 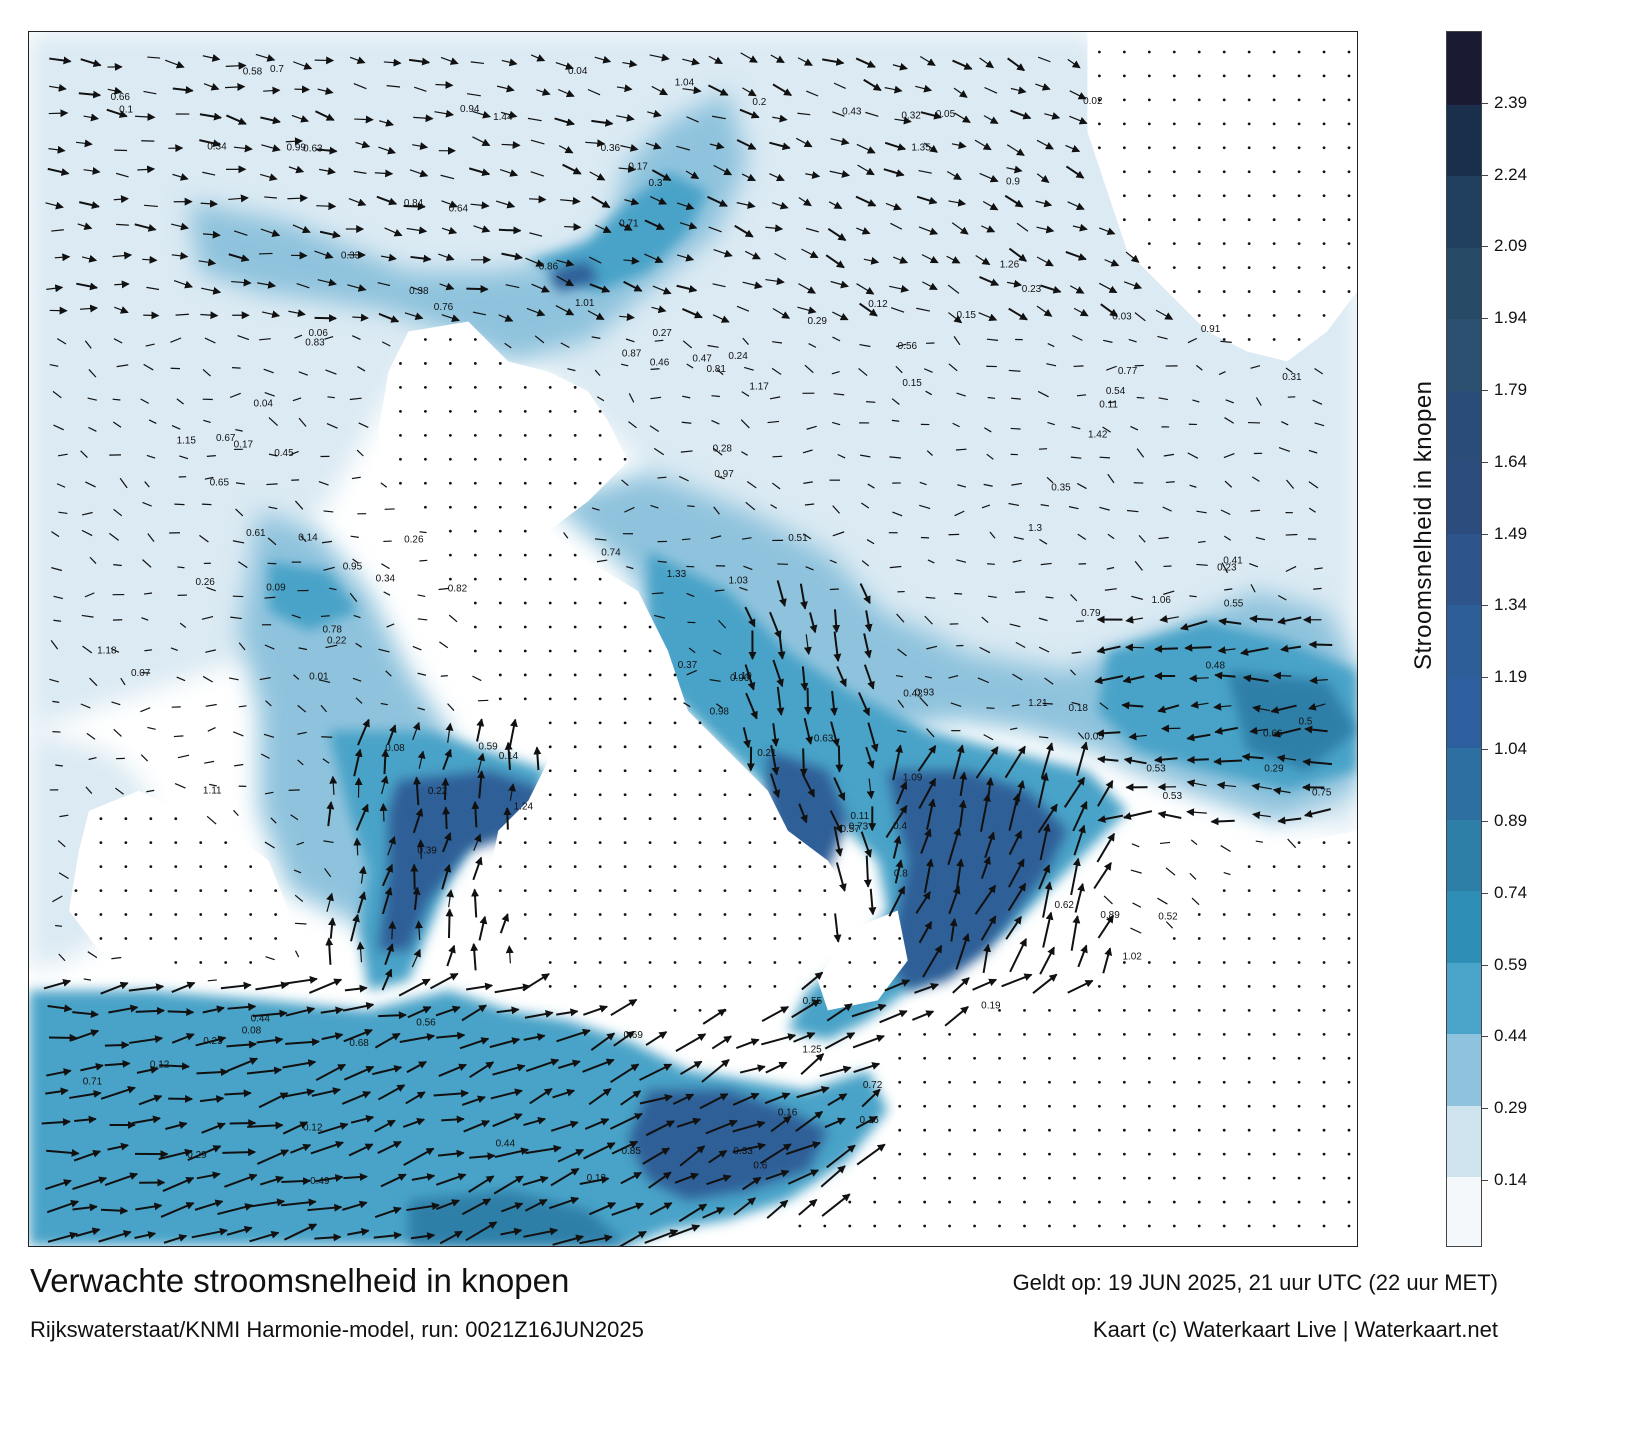 What do you see at coordinates (738, 356) in the screenshot?
I see `speed-value-label: 0.24` at bounding box center [738, 356].